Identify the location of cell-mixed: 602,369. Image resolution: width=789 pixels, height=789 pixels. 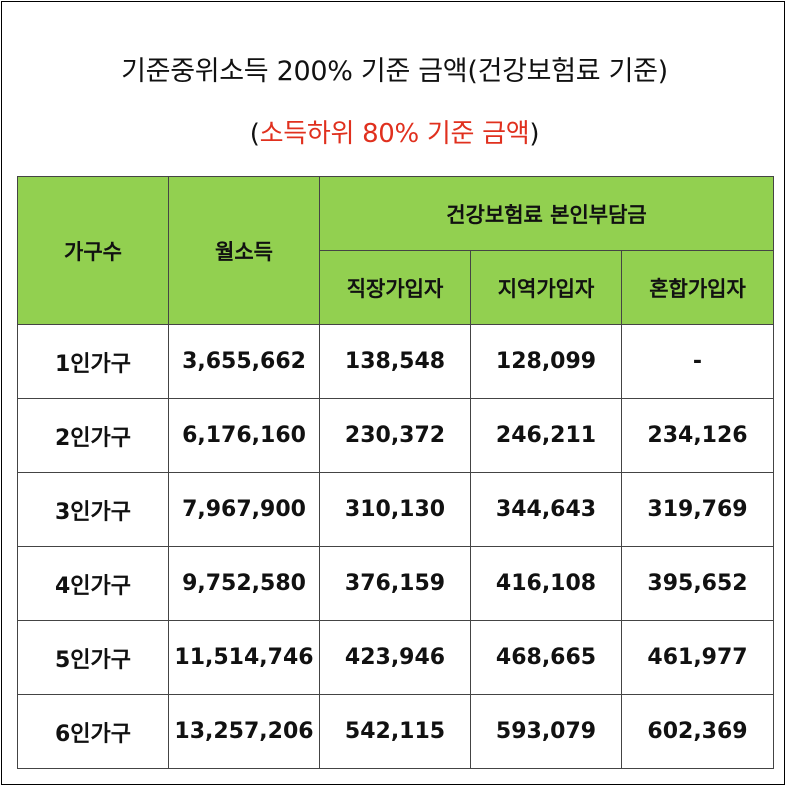
(697, 731).